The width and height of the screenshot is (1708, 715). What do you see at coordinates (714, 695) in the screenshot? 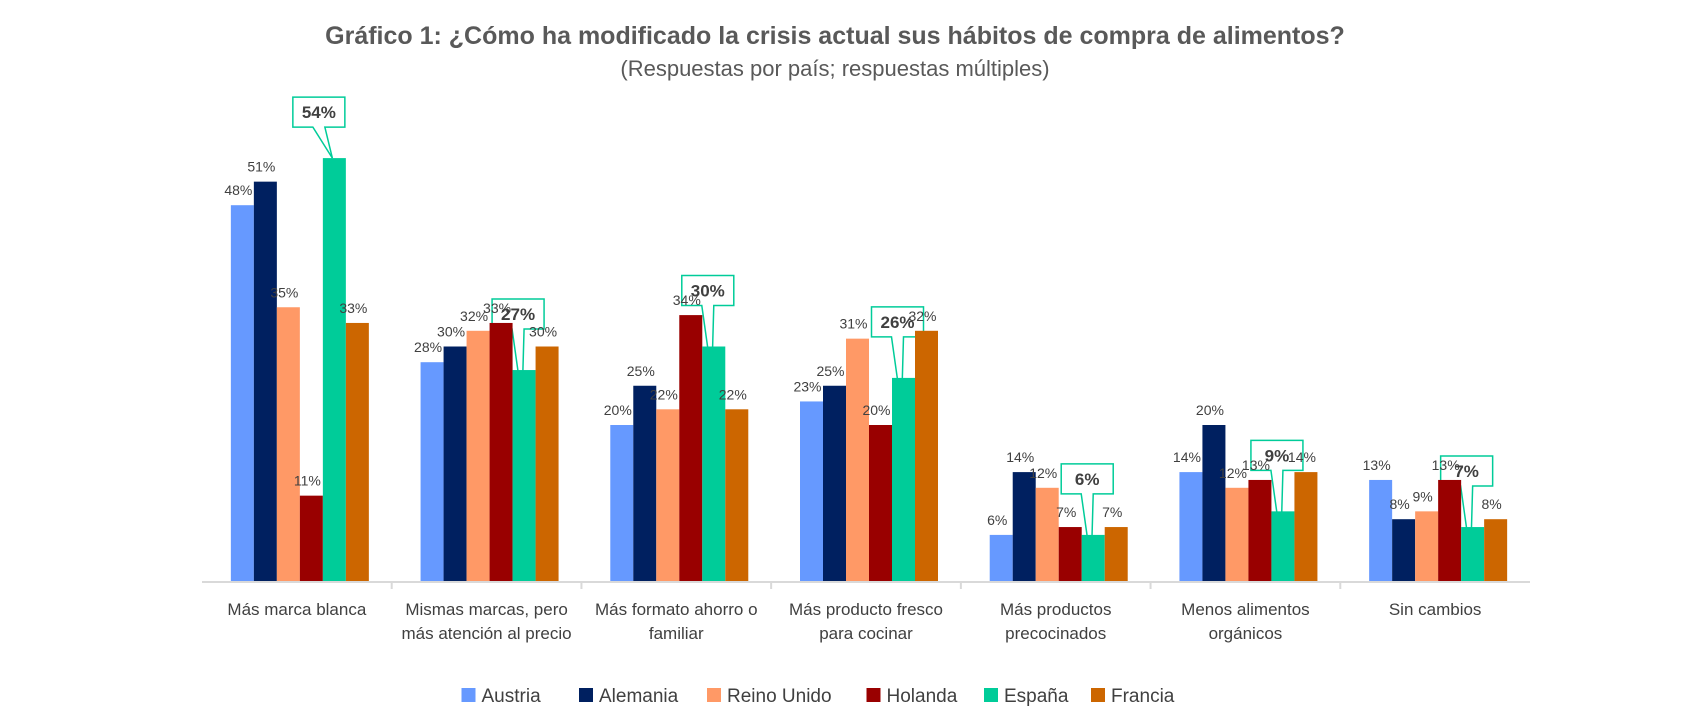
I see `legend-swatch-reino-unido` at bounding box center [714, 695].